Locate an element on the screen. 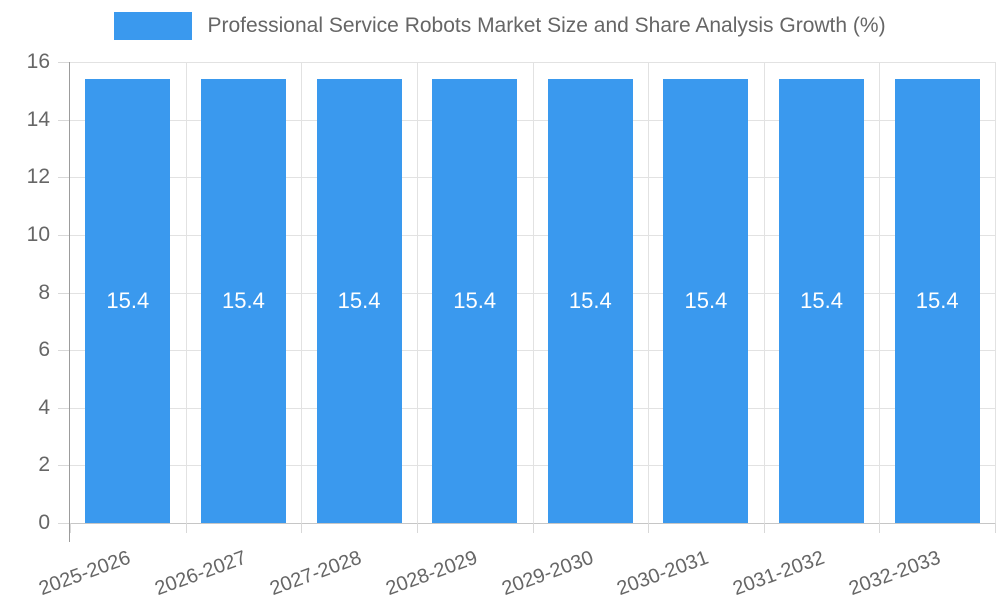 This screenshot has height=600, width=1000. x-tick-label: 2025-2026 is located at coordinates (85, 573).